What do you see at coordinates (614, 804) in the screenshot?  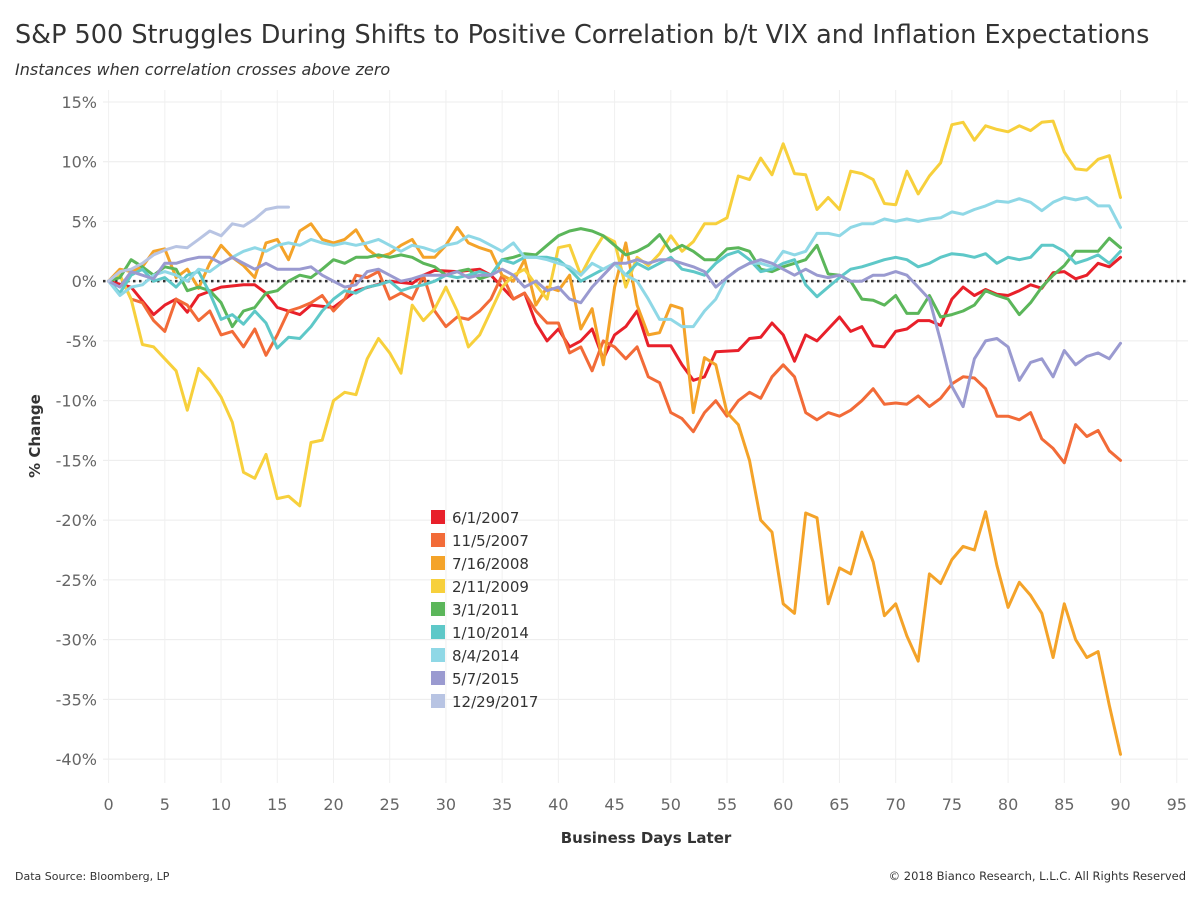 I see `x-tick-label: 45` at bounding box center [614, 804].